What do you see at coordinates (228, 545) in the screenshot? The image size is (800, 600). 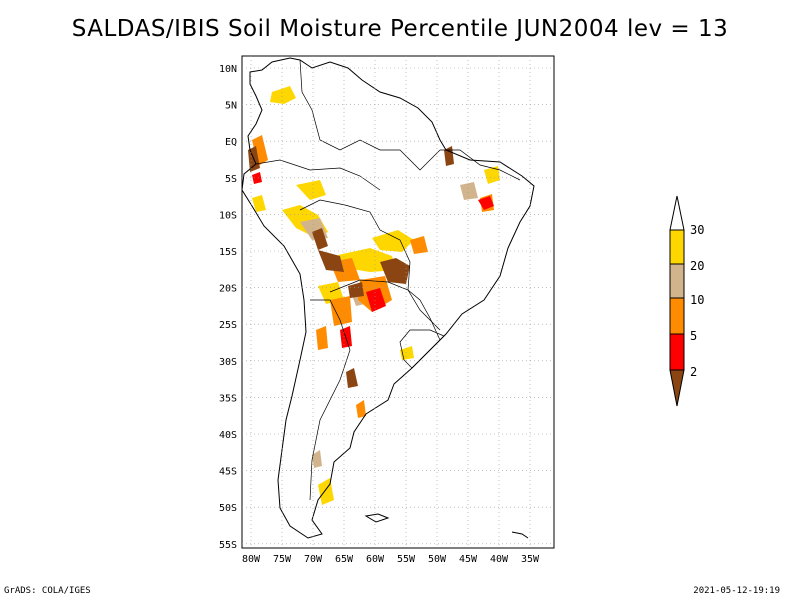 I see `lat-tick-label: 55S` at bounding box center [228, 545].